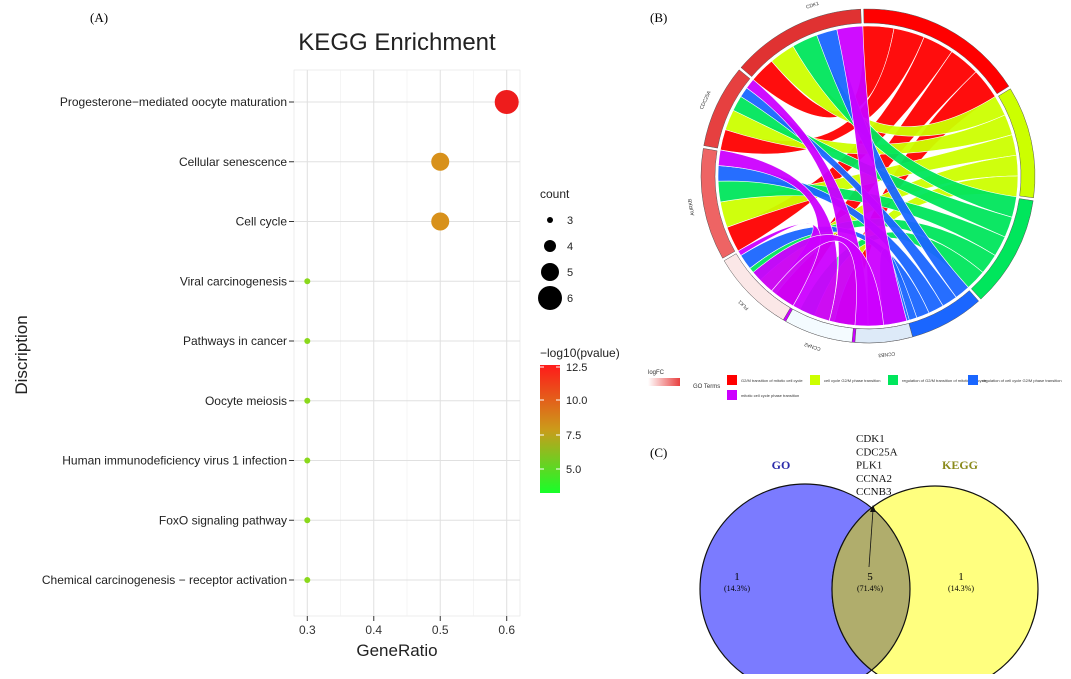 This screenshot has width=1071, height=679. I want to click on overlap-gene: PLK1, so click(869, 466).